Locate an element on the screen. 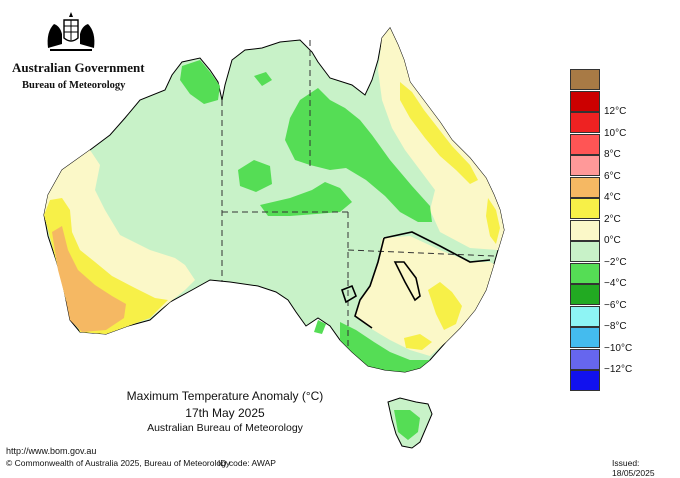 The height and width of the screenshot is (478, 680). legend-label: 6°C is located at coordinates (612, 176).